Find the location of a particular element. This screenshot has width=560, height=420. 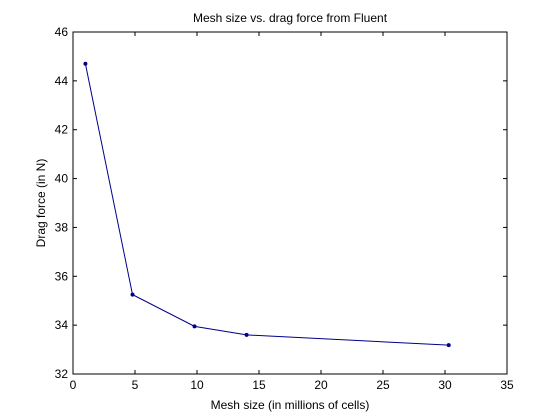

x-tick-label: 30 is located at coordinates (445, 385).